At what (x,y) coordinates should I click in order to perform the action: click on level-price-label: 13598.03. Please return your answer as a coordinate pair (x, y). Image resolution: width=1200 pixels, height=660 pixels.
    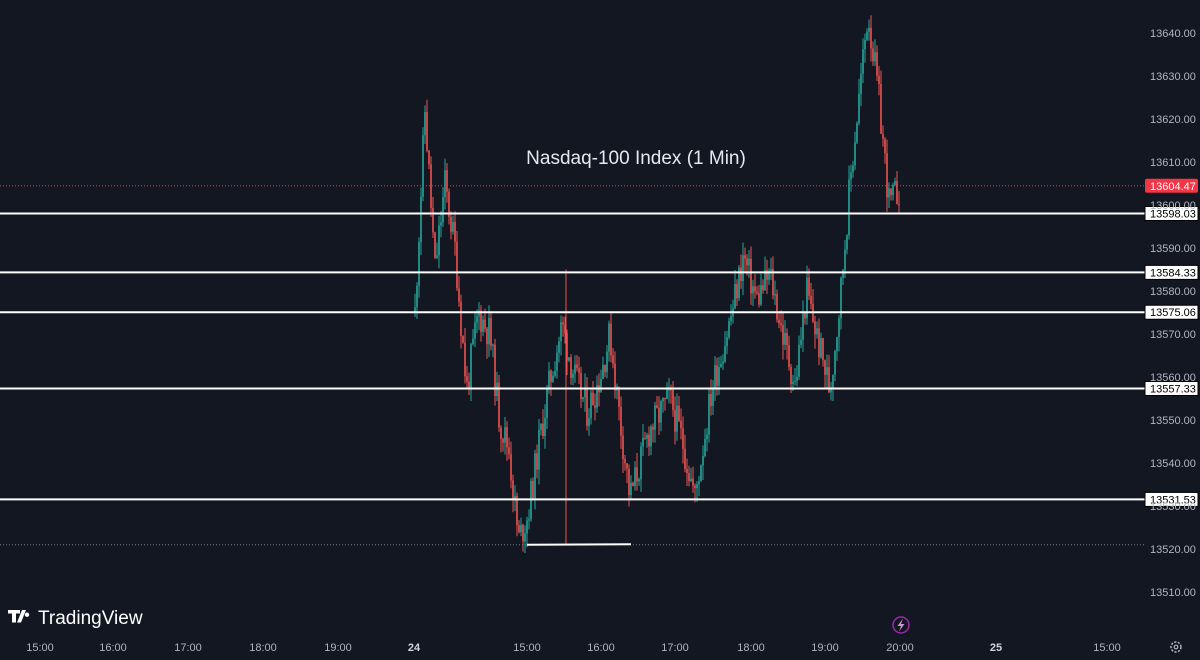
    Looking at the image, I should click on (1173, 214).